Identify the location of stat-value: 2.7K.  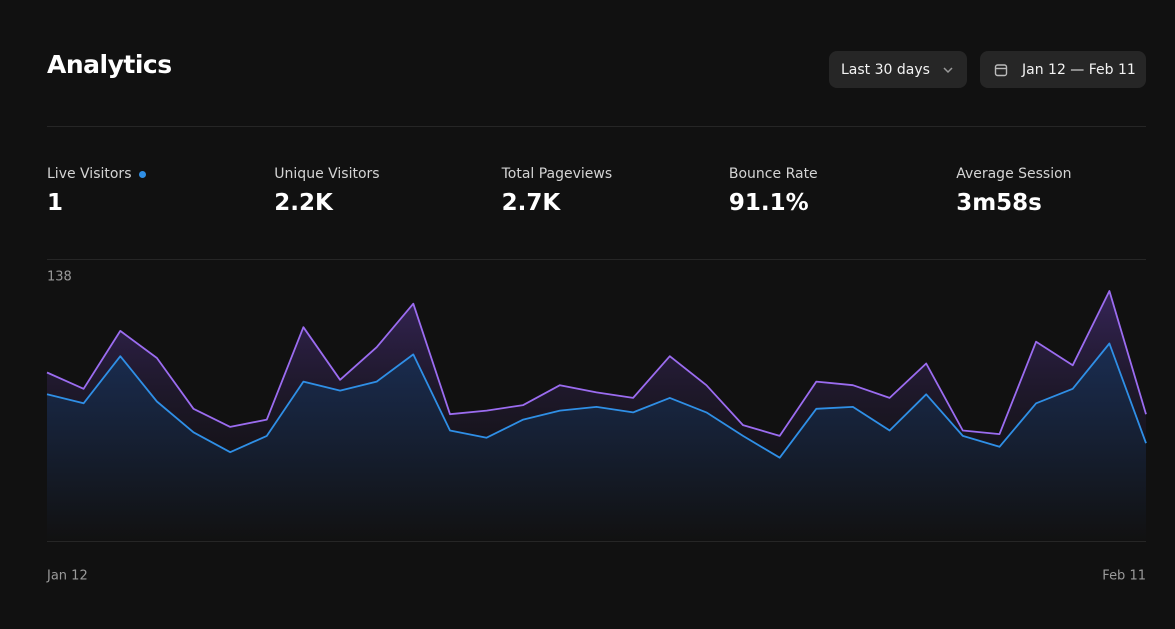
(531, 203).